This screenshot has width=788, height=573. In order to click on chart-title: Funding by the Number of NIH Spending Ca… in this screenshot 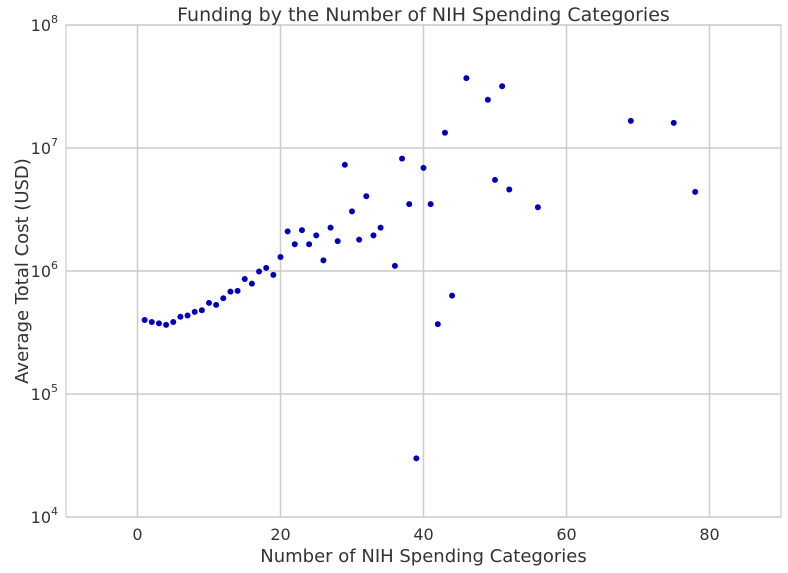, I will do `click(423, 15)`.